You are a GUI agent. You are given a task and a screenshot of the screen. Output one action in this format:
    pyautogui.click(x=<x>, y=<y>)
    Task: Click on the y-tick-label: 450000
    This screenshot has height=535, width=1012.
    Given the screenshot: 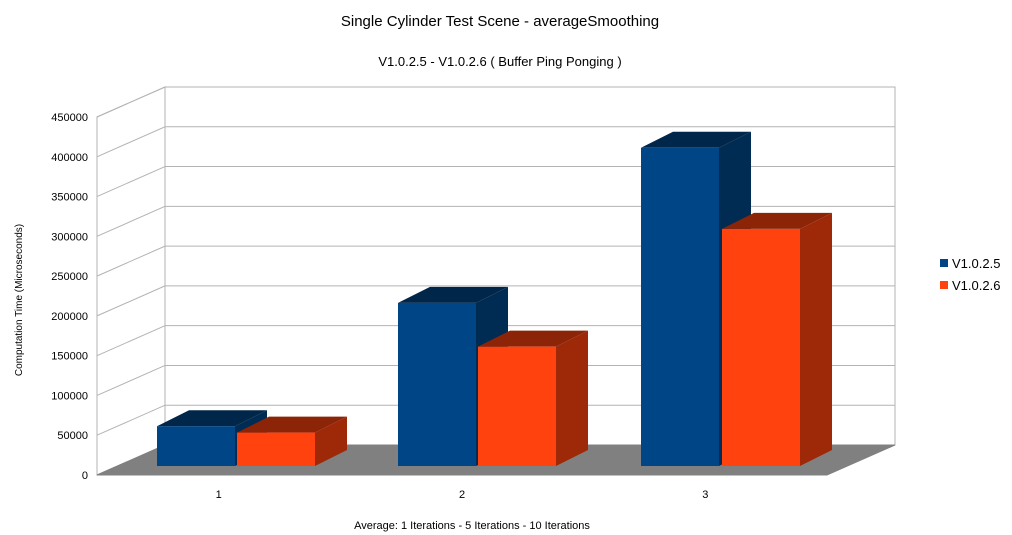 What is the action you would take?
    pyautogui.click(x=69, y=118)
    